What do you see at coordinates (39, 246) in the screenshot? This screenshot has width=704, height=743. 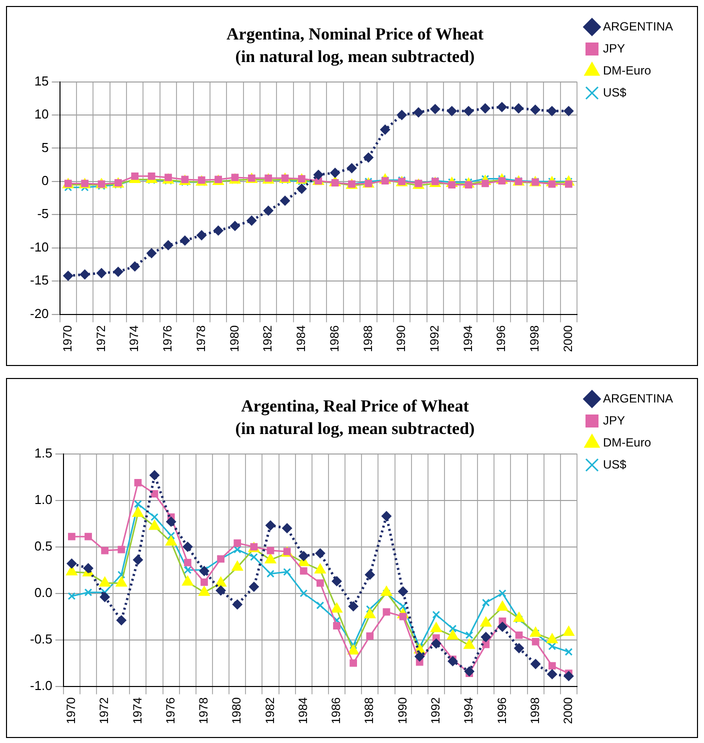 I see `y-tick-label: -10` at bounding box center [39, 246].